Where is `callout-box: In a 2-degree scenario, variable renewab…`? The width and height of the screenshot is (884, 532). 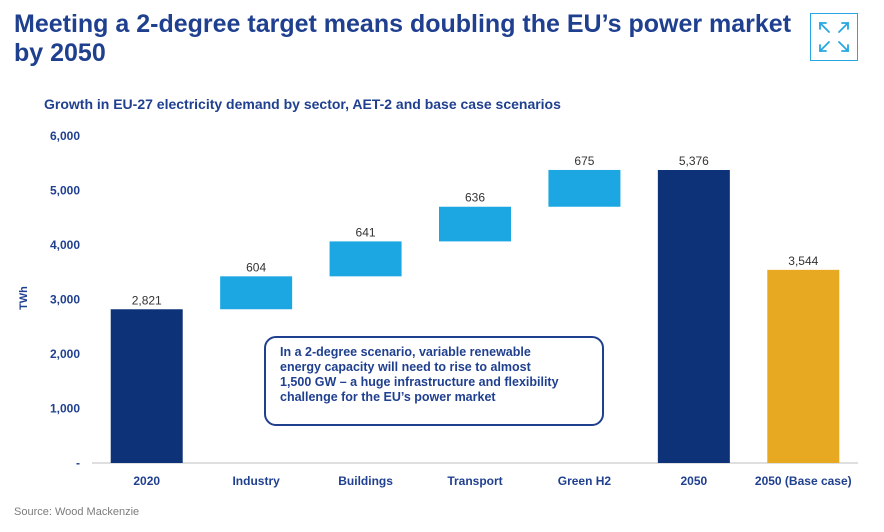
callout-box: In a 2-degree scenario, variable renewab… is located at coordinates (434, 381).